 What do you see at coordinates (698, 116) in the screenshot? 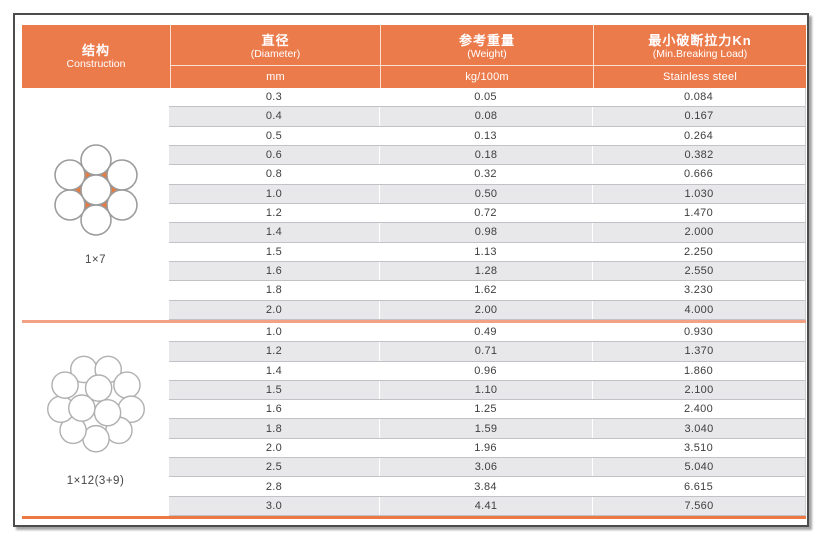
I see `cell-breaking-load-kn: 0.167` at bounding box center [698, 116].